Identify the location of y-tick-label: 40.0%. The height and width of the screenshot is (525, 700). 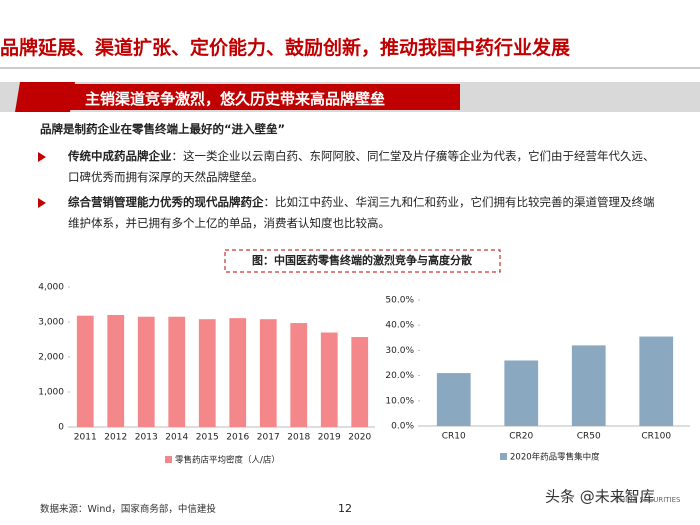
(399, 326).